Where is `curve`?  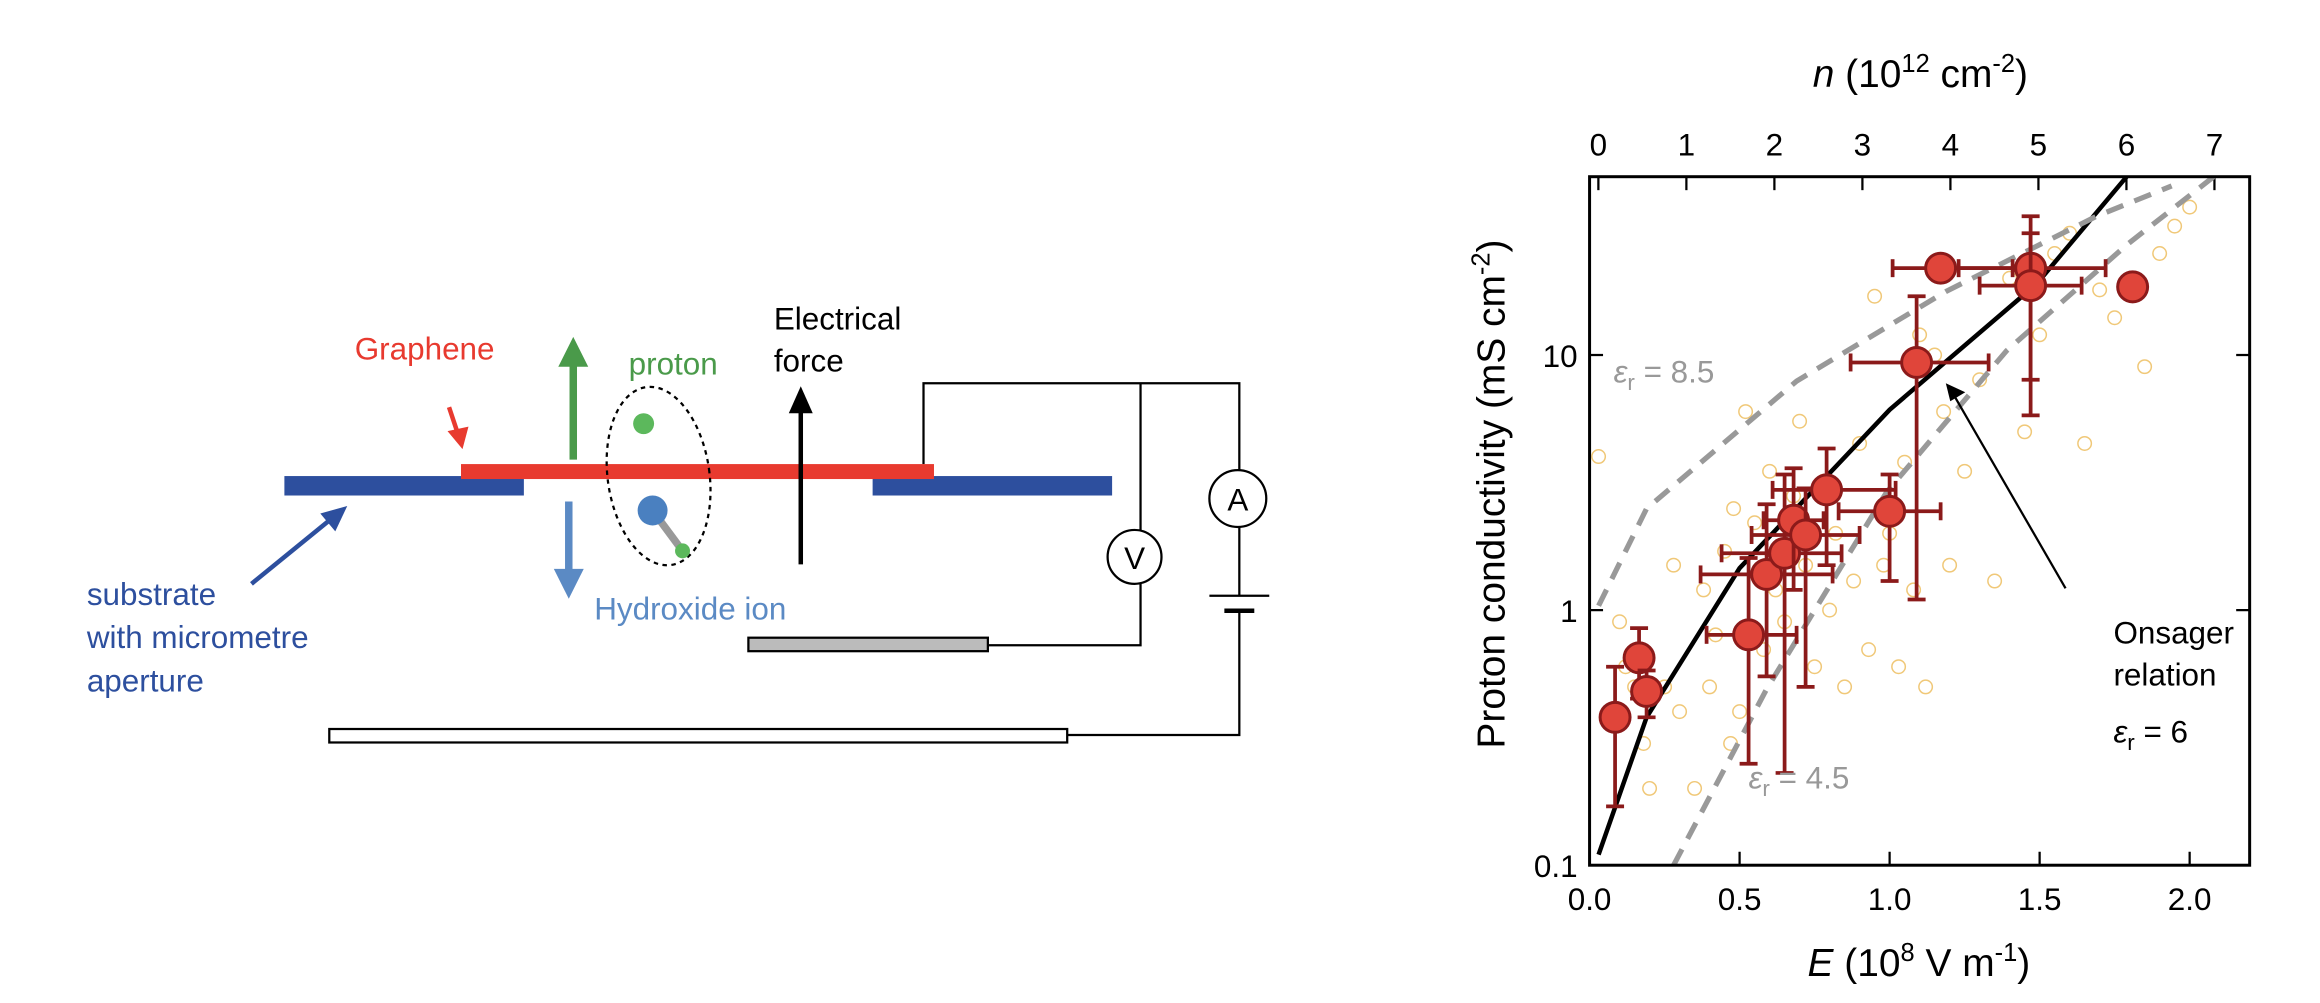 curve is located at coordinates (1884, 395).